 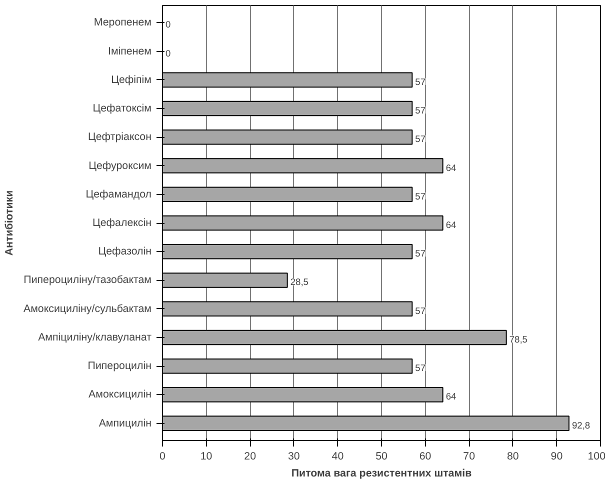 What do you see at coordinates (120, 366) in the screenshot?
I see `y-tick-label: Пипероцилін` at bounding box center [120, 366].